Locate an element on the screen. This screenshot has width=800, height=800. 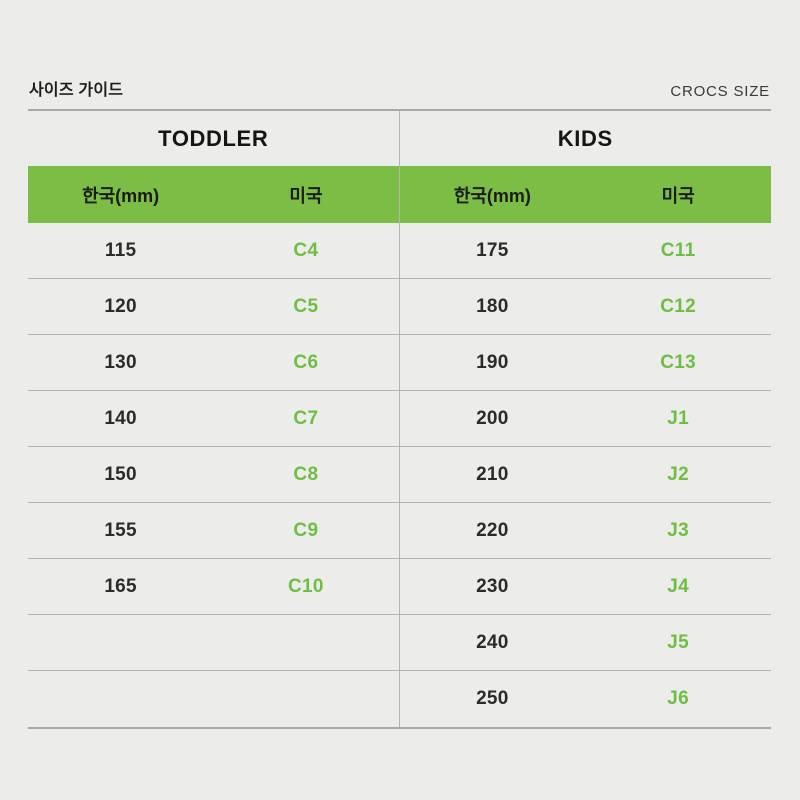
kr-size-cell: 130 is located at coordinates (120, 362).